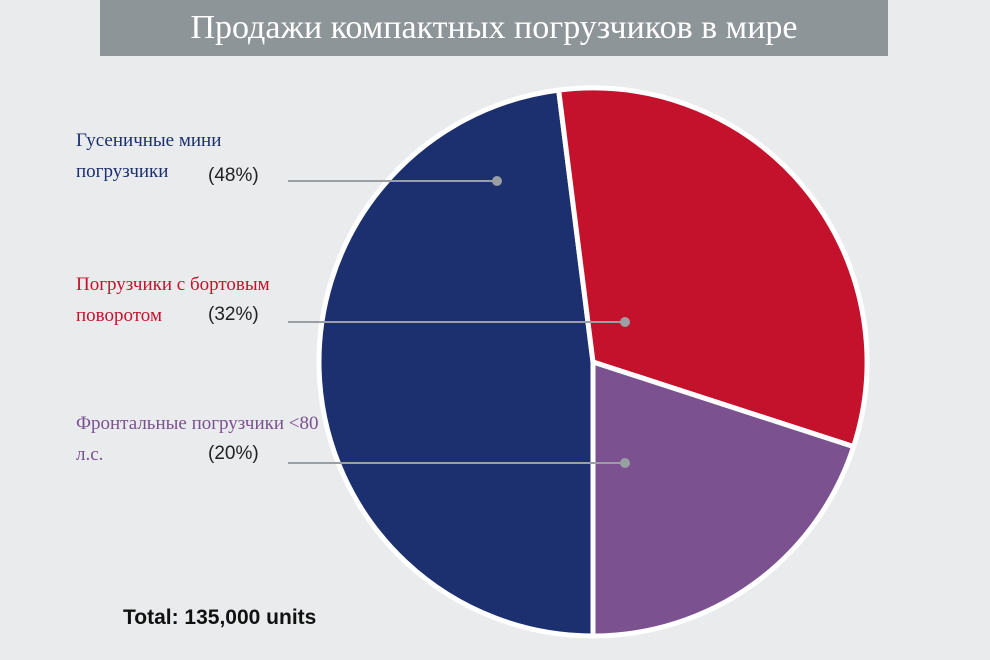 The image size is (990, 660). What do you see at coordinates (233, 175) in the screenshot?
I see `percent-label: (48%)` at bounding box center [233, 175].